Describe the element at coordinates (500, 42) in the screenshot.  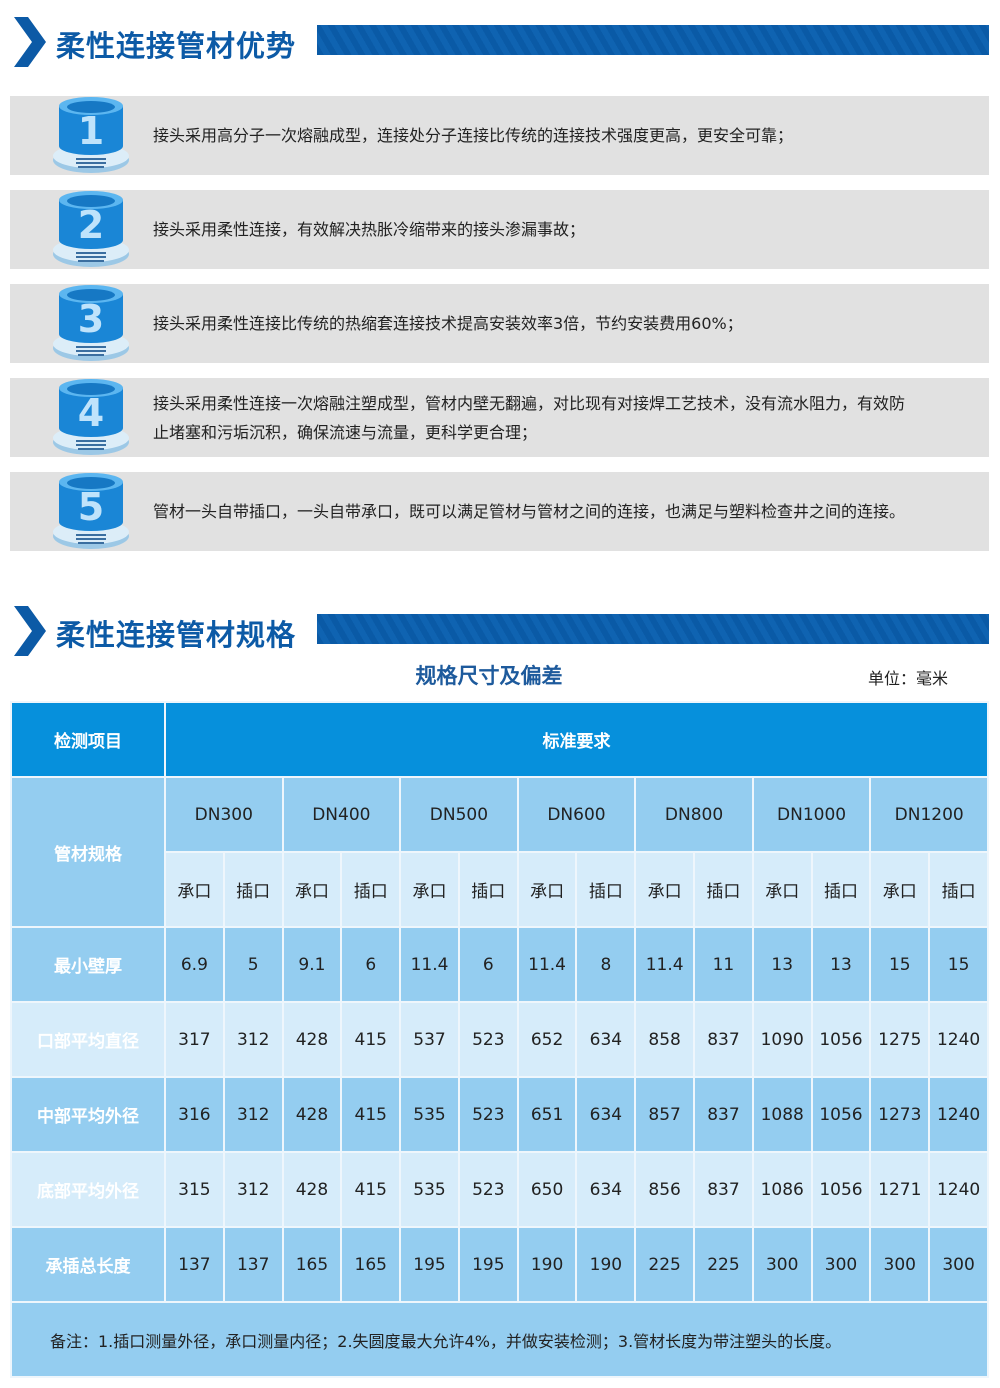
I see `section-header-advantages: 柔性连接管材优势` at that location.